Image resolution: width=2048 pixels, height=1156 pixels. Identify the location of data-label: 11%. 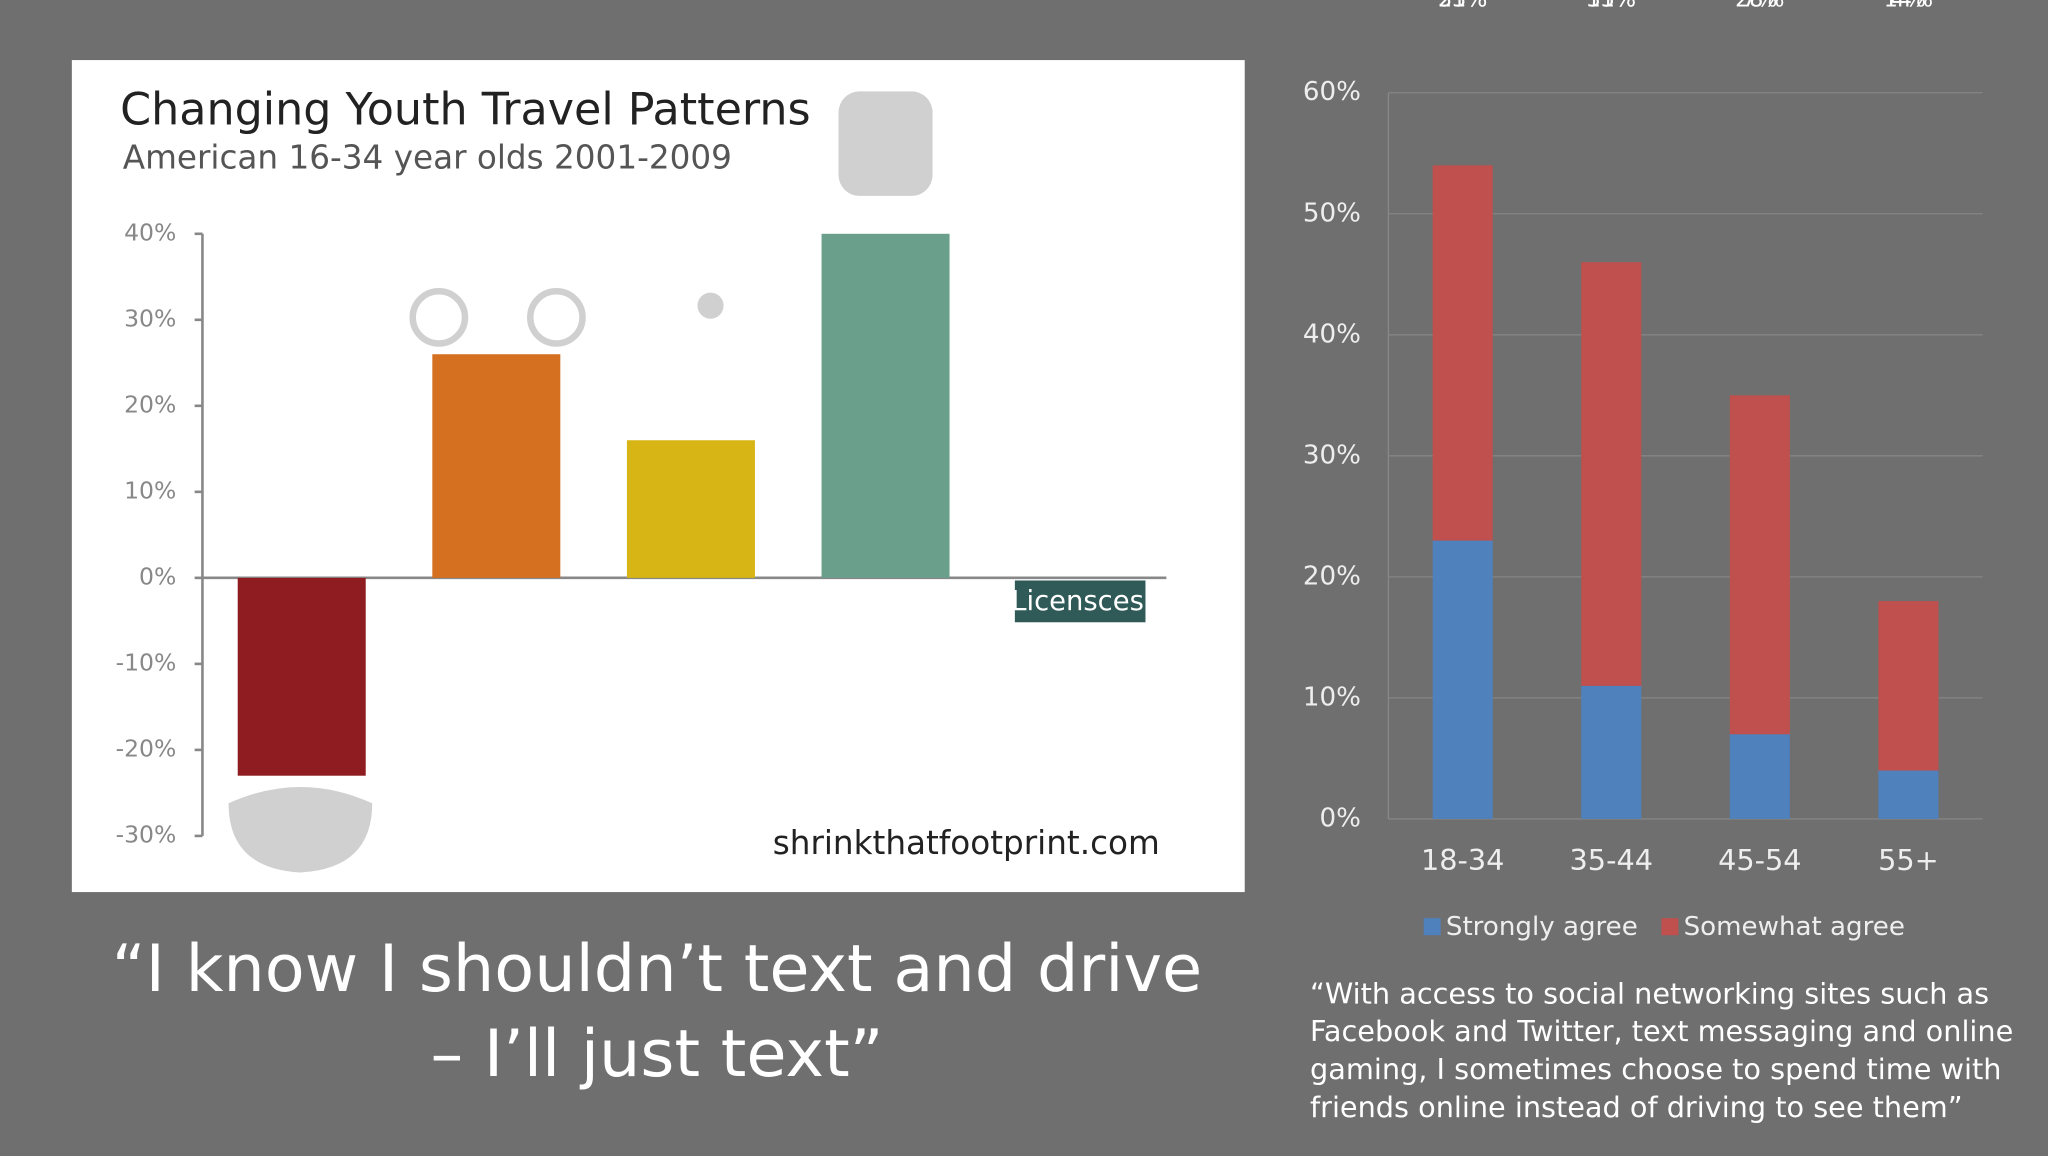
(1611, 6).